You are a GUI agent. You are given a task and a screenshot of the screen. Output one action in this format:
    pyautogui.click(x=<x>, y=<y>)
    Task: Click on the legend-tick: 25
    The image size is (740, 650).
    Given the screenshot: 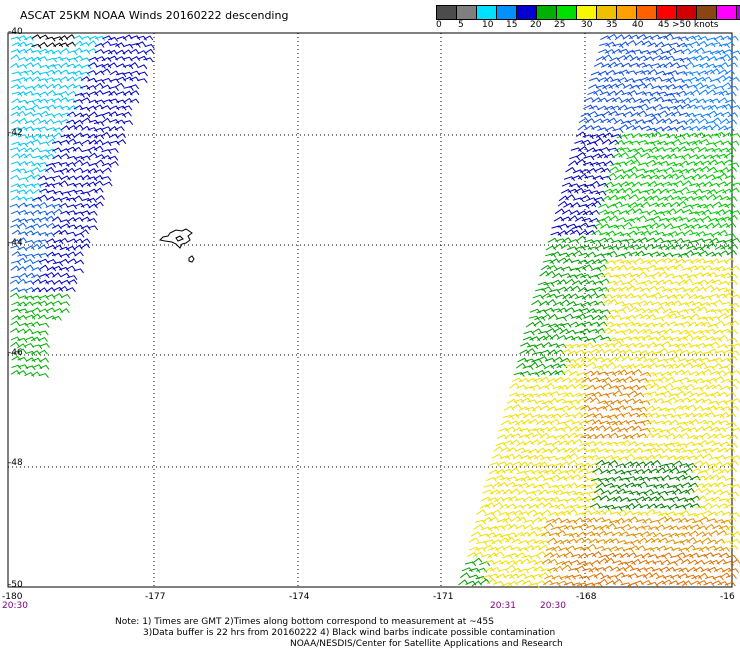 What is the action you would take?
    pyautogui.click(x=560, y=25)
    